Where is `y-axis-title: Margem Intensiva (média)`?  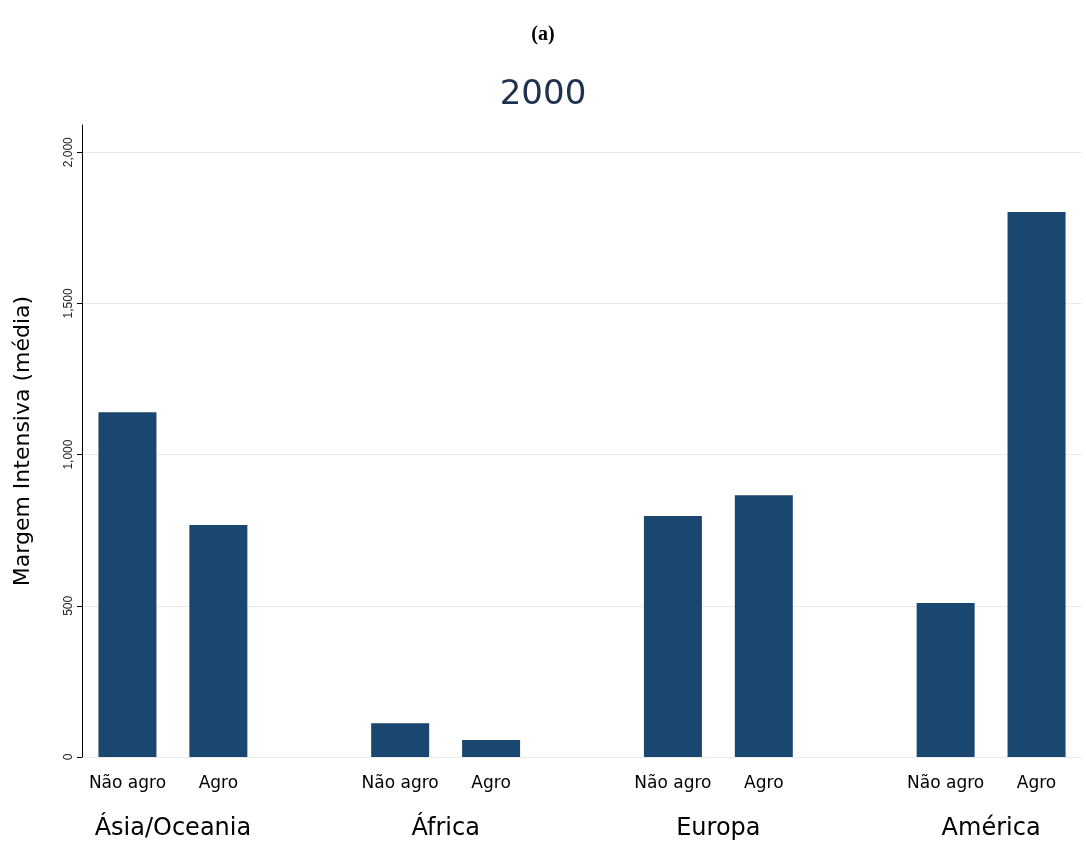 y-axis-title: Margem Intensiva (média) is located at coordinates (21, 441).